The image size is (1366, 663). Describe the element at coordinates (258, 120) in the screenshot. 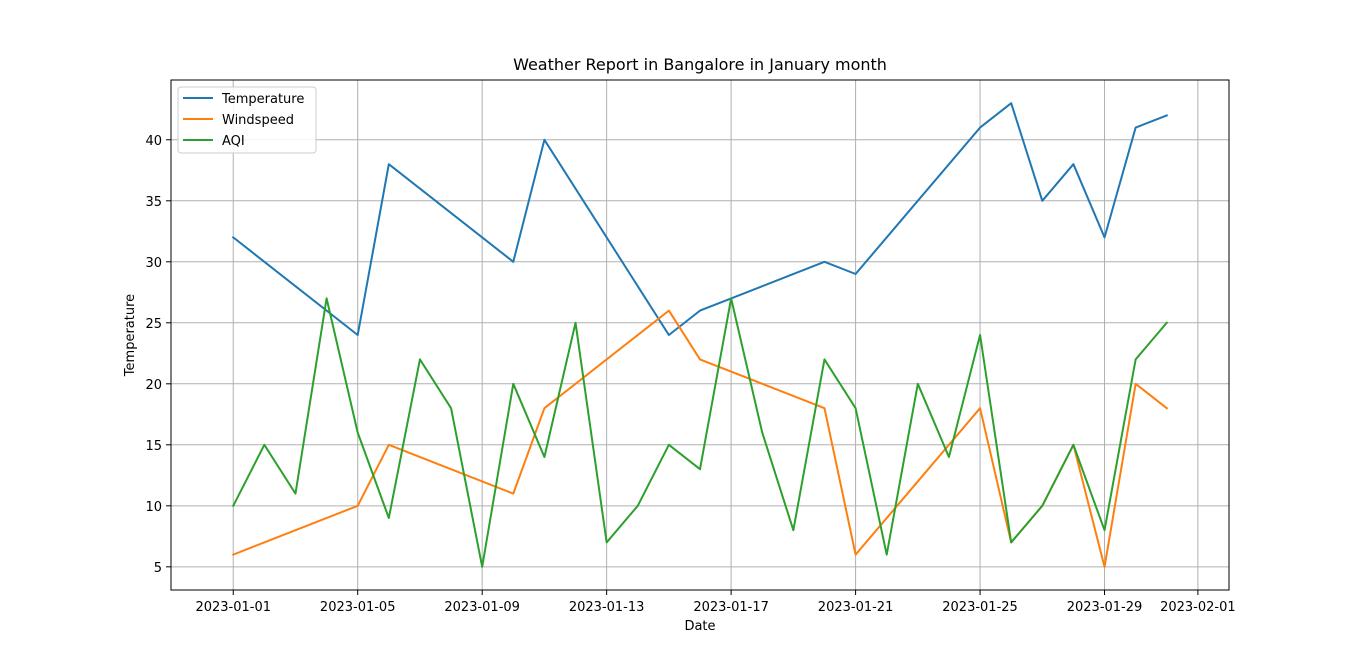

I see `legend-label: Windspeed` at that location.